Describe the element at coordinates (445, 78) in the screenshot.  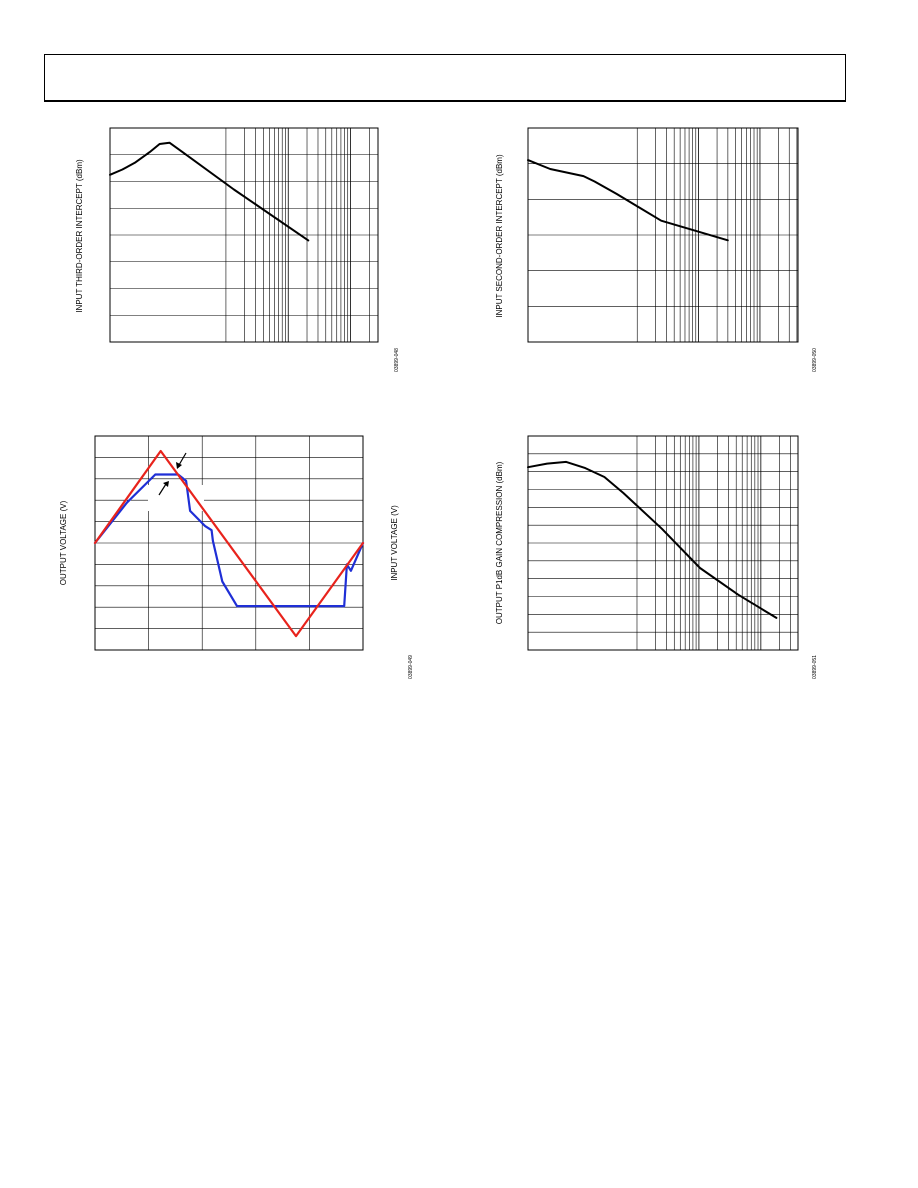
I see `header-box` at that location.